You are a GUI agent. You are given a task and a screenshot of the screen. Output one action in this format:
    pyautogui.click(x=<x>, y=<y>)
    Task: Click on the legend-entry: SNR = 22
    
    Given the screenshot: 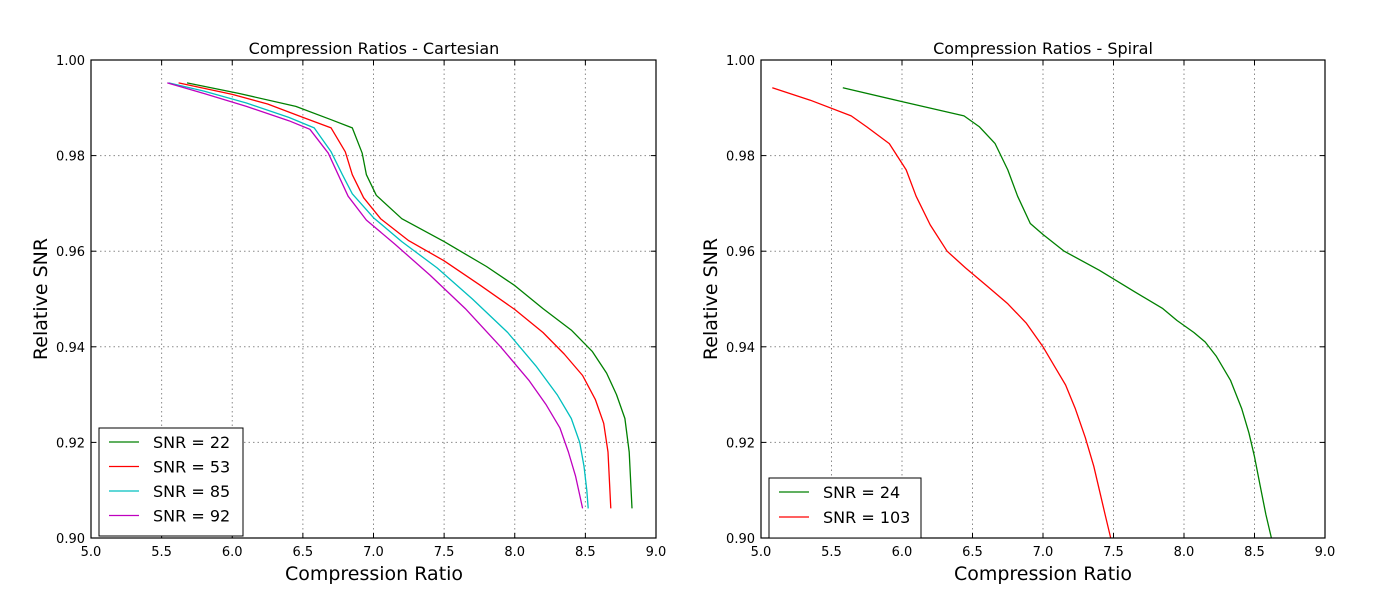 What is the action you would take?
    pyautogui.click(x=191, y=442)
    